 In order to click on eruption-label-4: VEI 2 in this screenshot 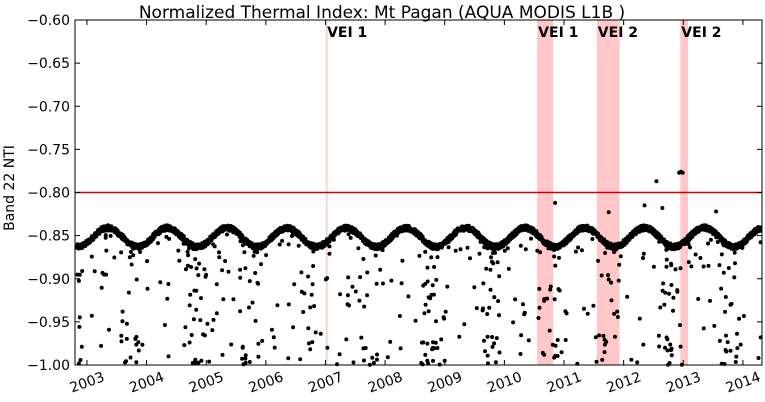, I will do `click(701, 33)`.